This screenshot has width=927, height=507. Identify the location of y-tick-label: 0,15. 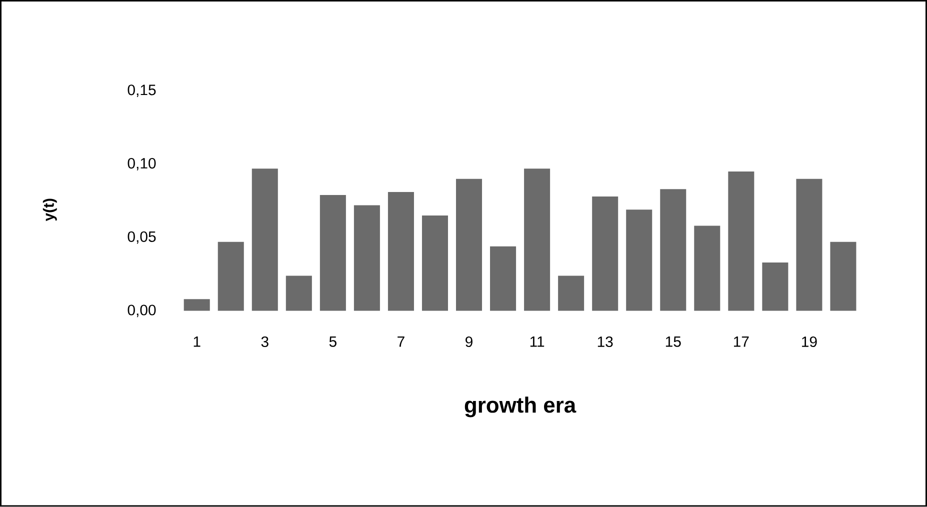
(142, 91).